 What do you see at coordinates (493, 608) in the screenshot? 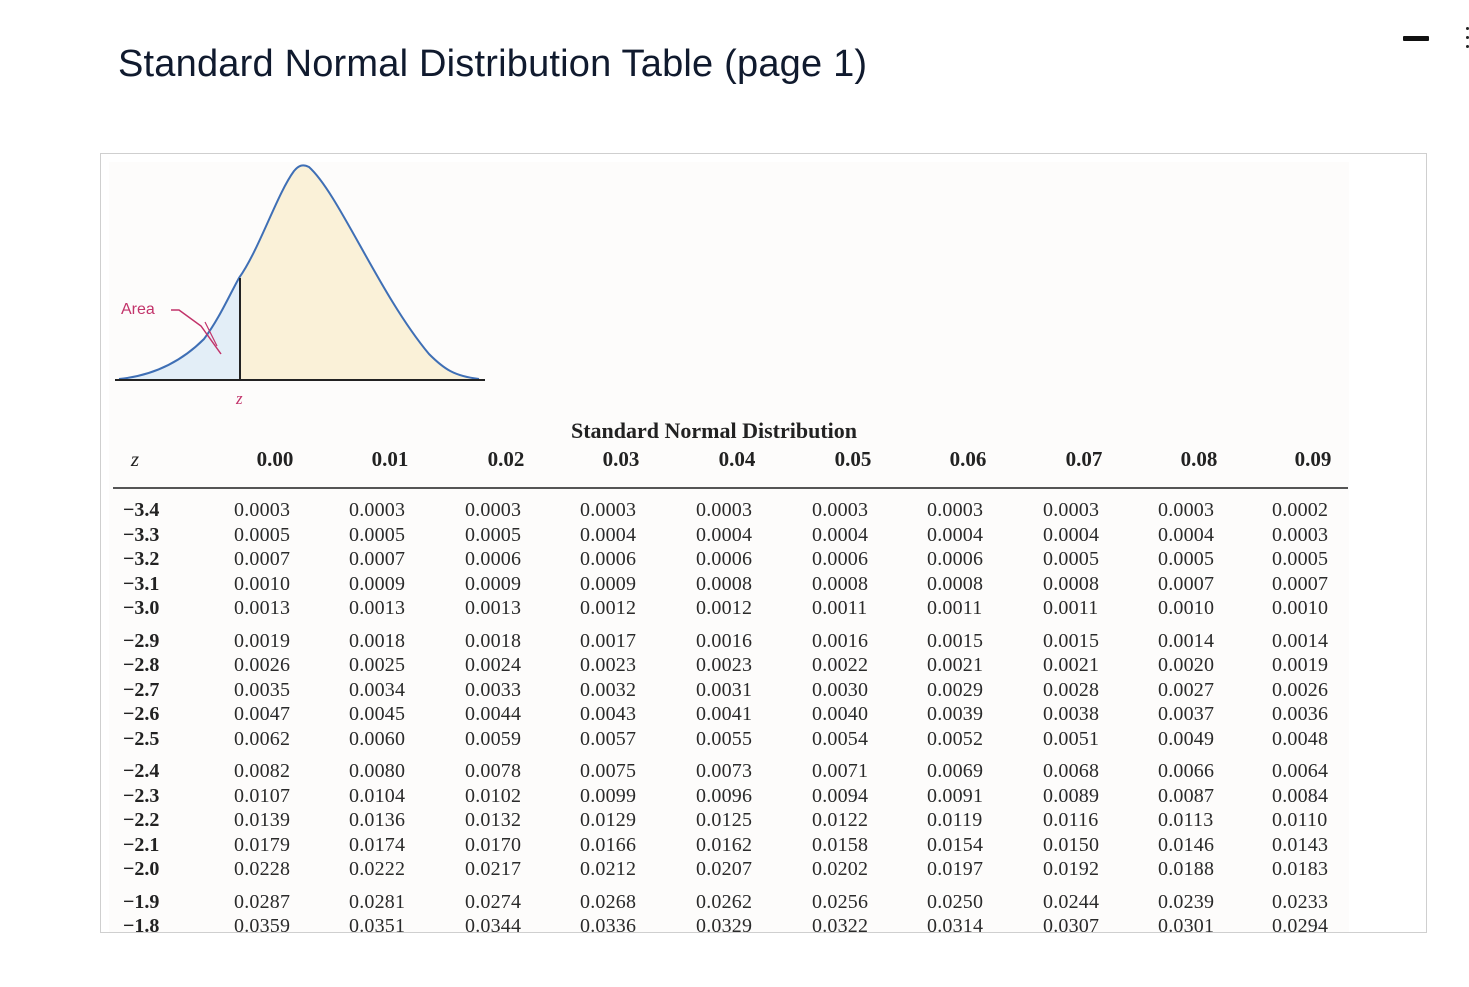
I see `probability-cell: 0.0013` at bounding box center [493, 608].